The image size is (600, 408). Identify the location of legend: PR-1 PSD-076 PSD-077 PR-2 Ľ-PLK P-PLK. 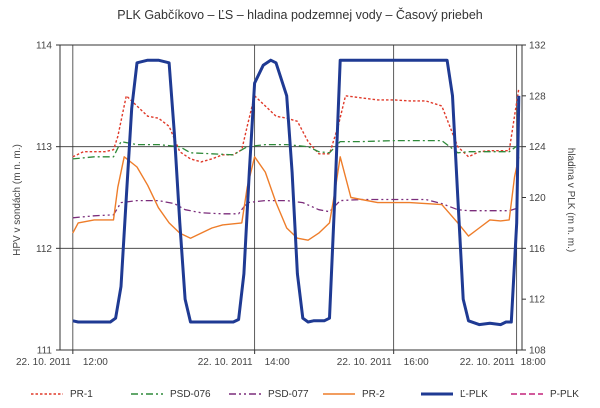
(300, 396).